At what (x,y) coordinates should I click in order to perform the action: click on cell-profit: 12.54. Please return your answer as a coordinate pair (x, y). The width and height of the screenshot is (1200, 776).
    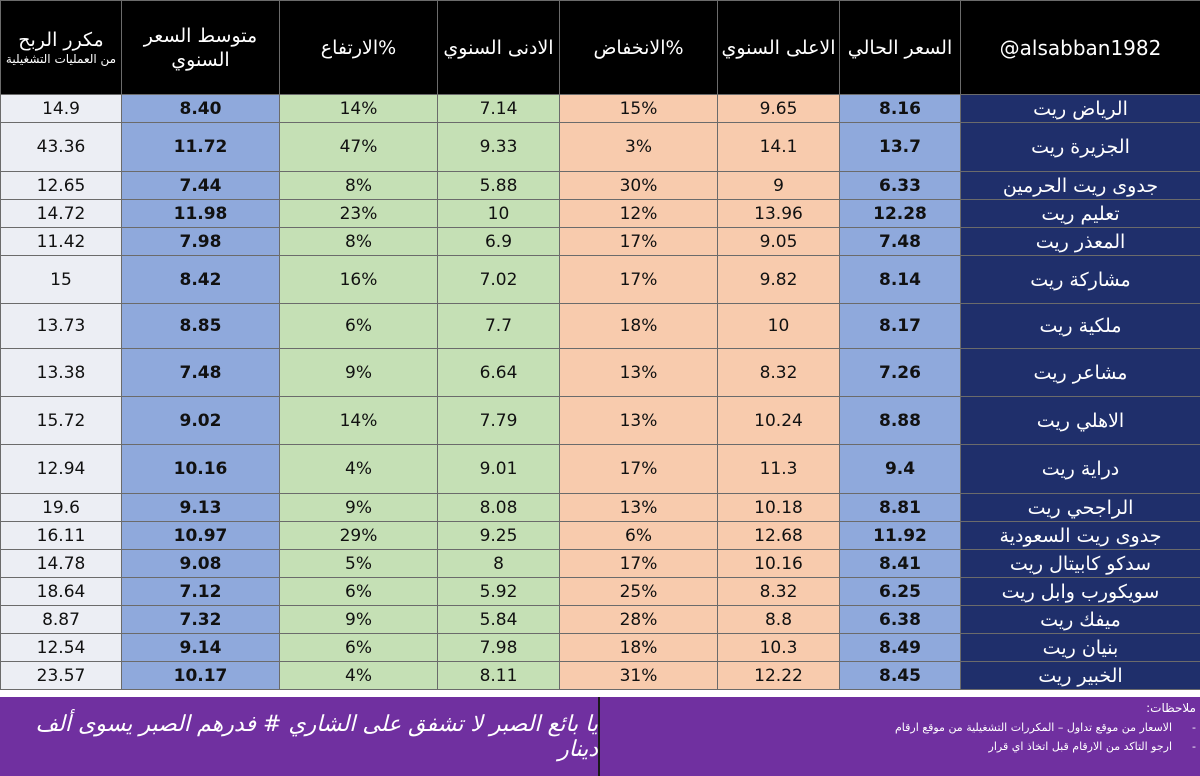
    Looking at the image, I should click on (61, 647).